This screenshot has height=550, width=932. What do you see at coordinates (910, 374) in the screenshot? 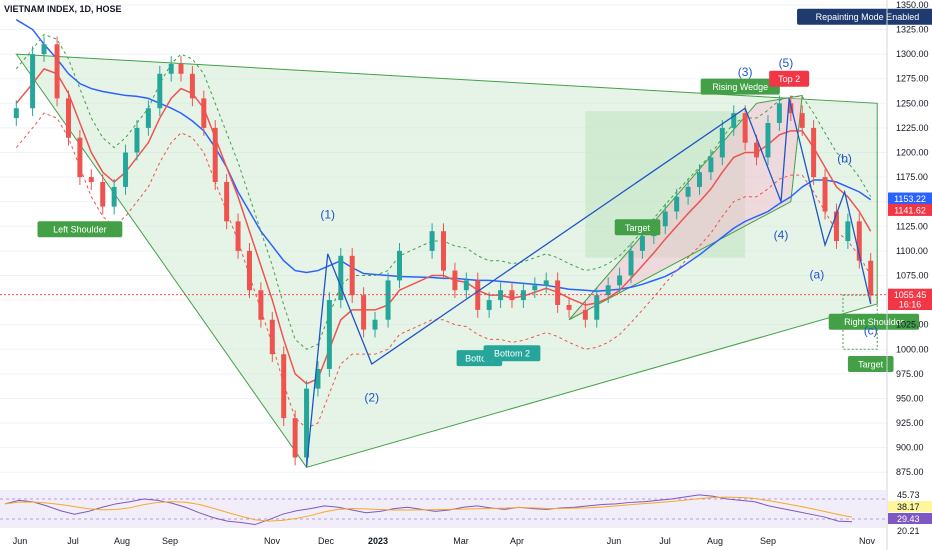
I see `y-tick-label: 975.00` at bounding box center [910, 374].